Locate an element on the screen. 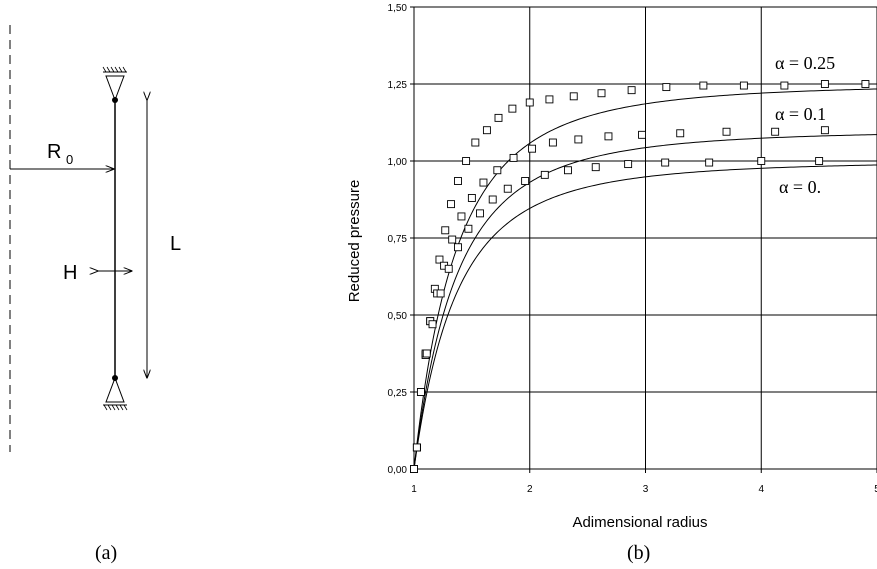 The width and height of the screenshot is (877, 569). y-tick-label: 1,25 is located at coordinates (398, 85).